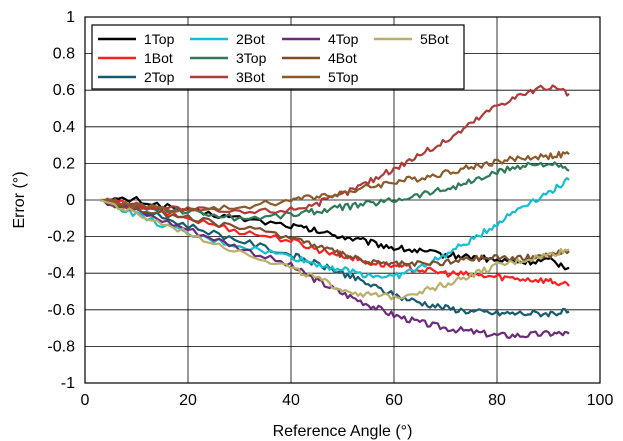 The height and width of the screenshot is (441, 623). What do you see at coordinates (159, 39) in the screenshot?
I see `legend-label: 1Top` at bounding box center [159, 39].